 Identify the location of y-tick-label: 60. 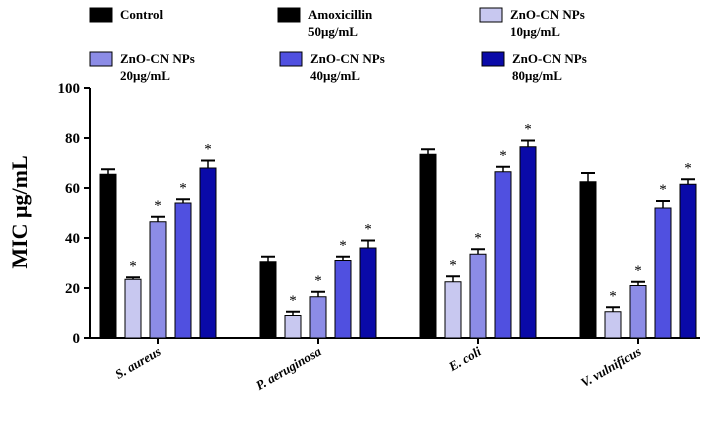
(72, 189).